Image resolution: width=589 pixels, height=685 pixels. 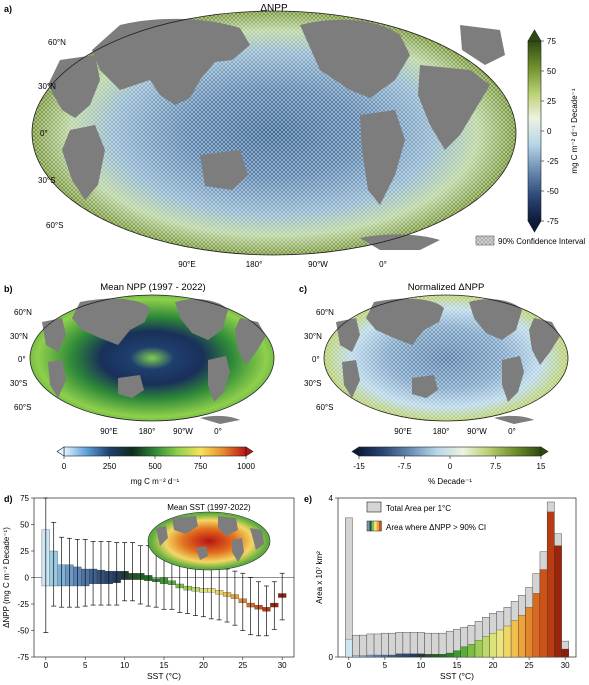 I want to click on lat-label-a-4: 30°S, so click(x=46, y=180).